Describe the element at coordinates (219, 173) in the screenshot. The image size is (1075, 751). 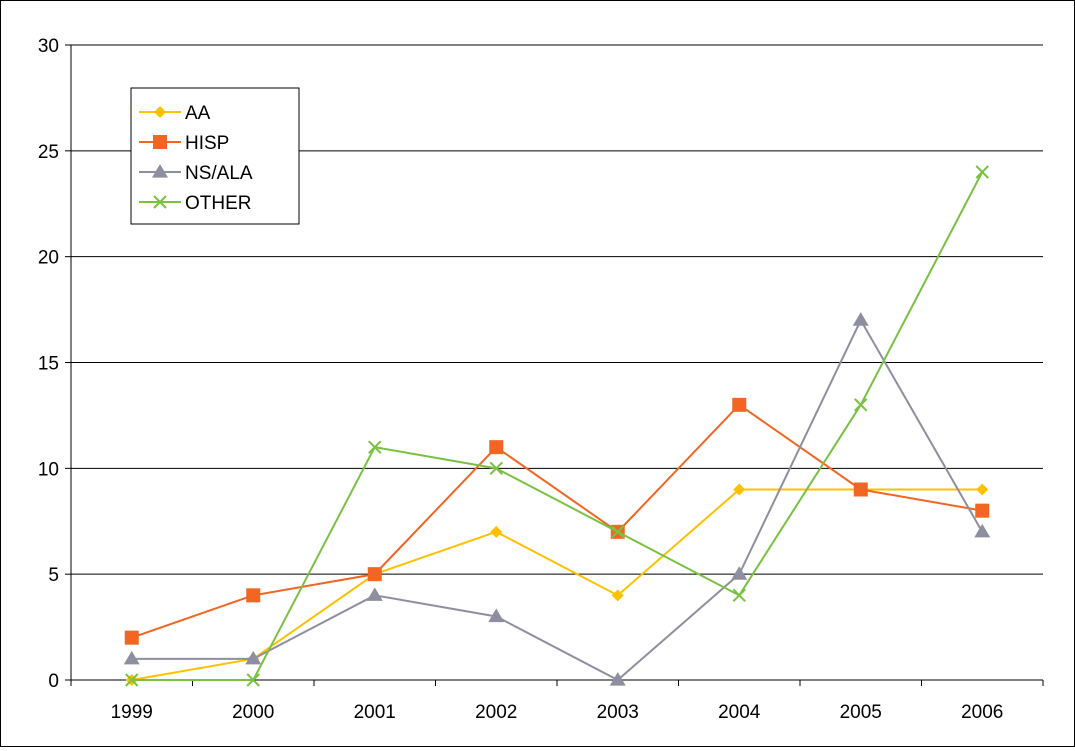
I see `legend-label: NS/ALA` at that location.